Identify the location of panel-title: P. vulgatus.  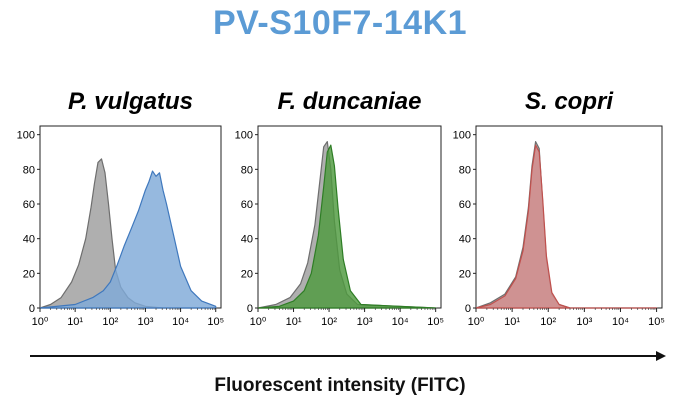
(130, 101).